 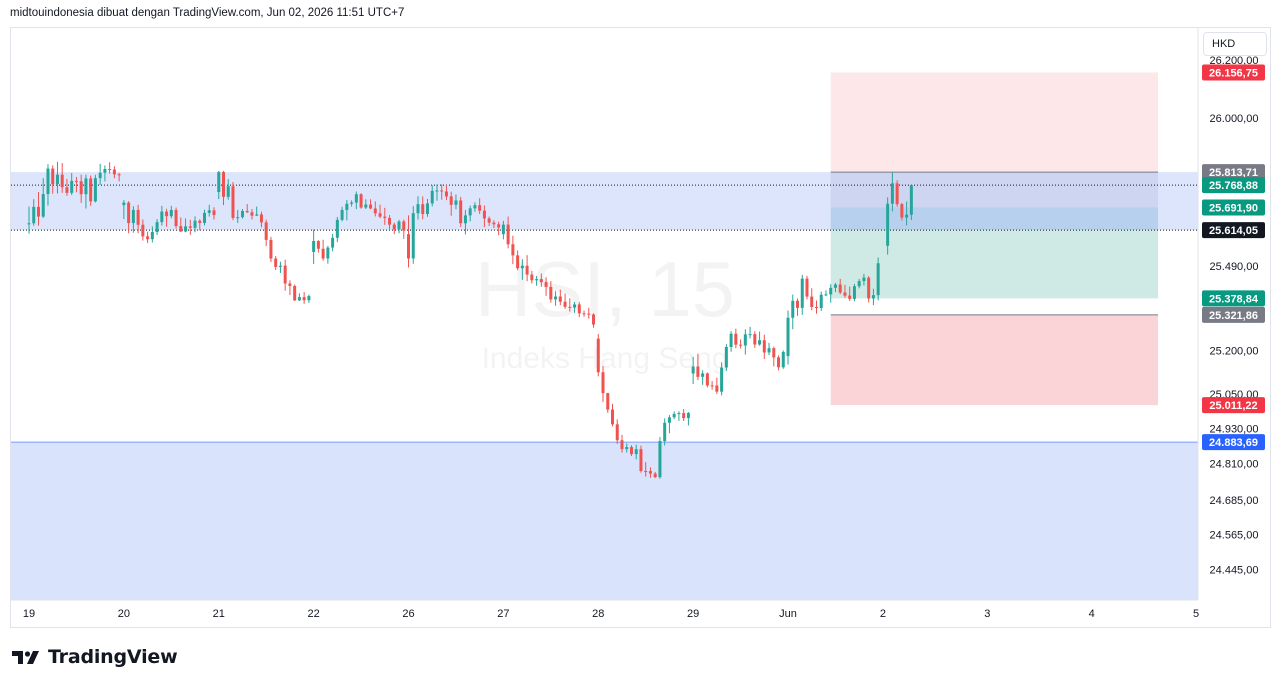 What do you see at coordinates (503, 614) in the screenshot?
I see `x-tick-label: 27` at bounding box center [503, 614].